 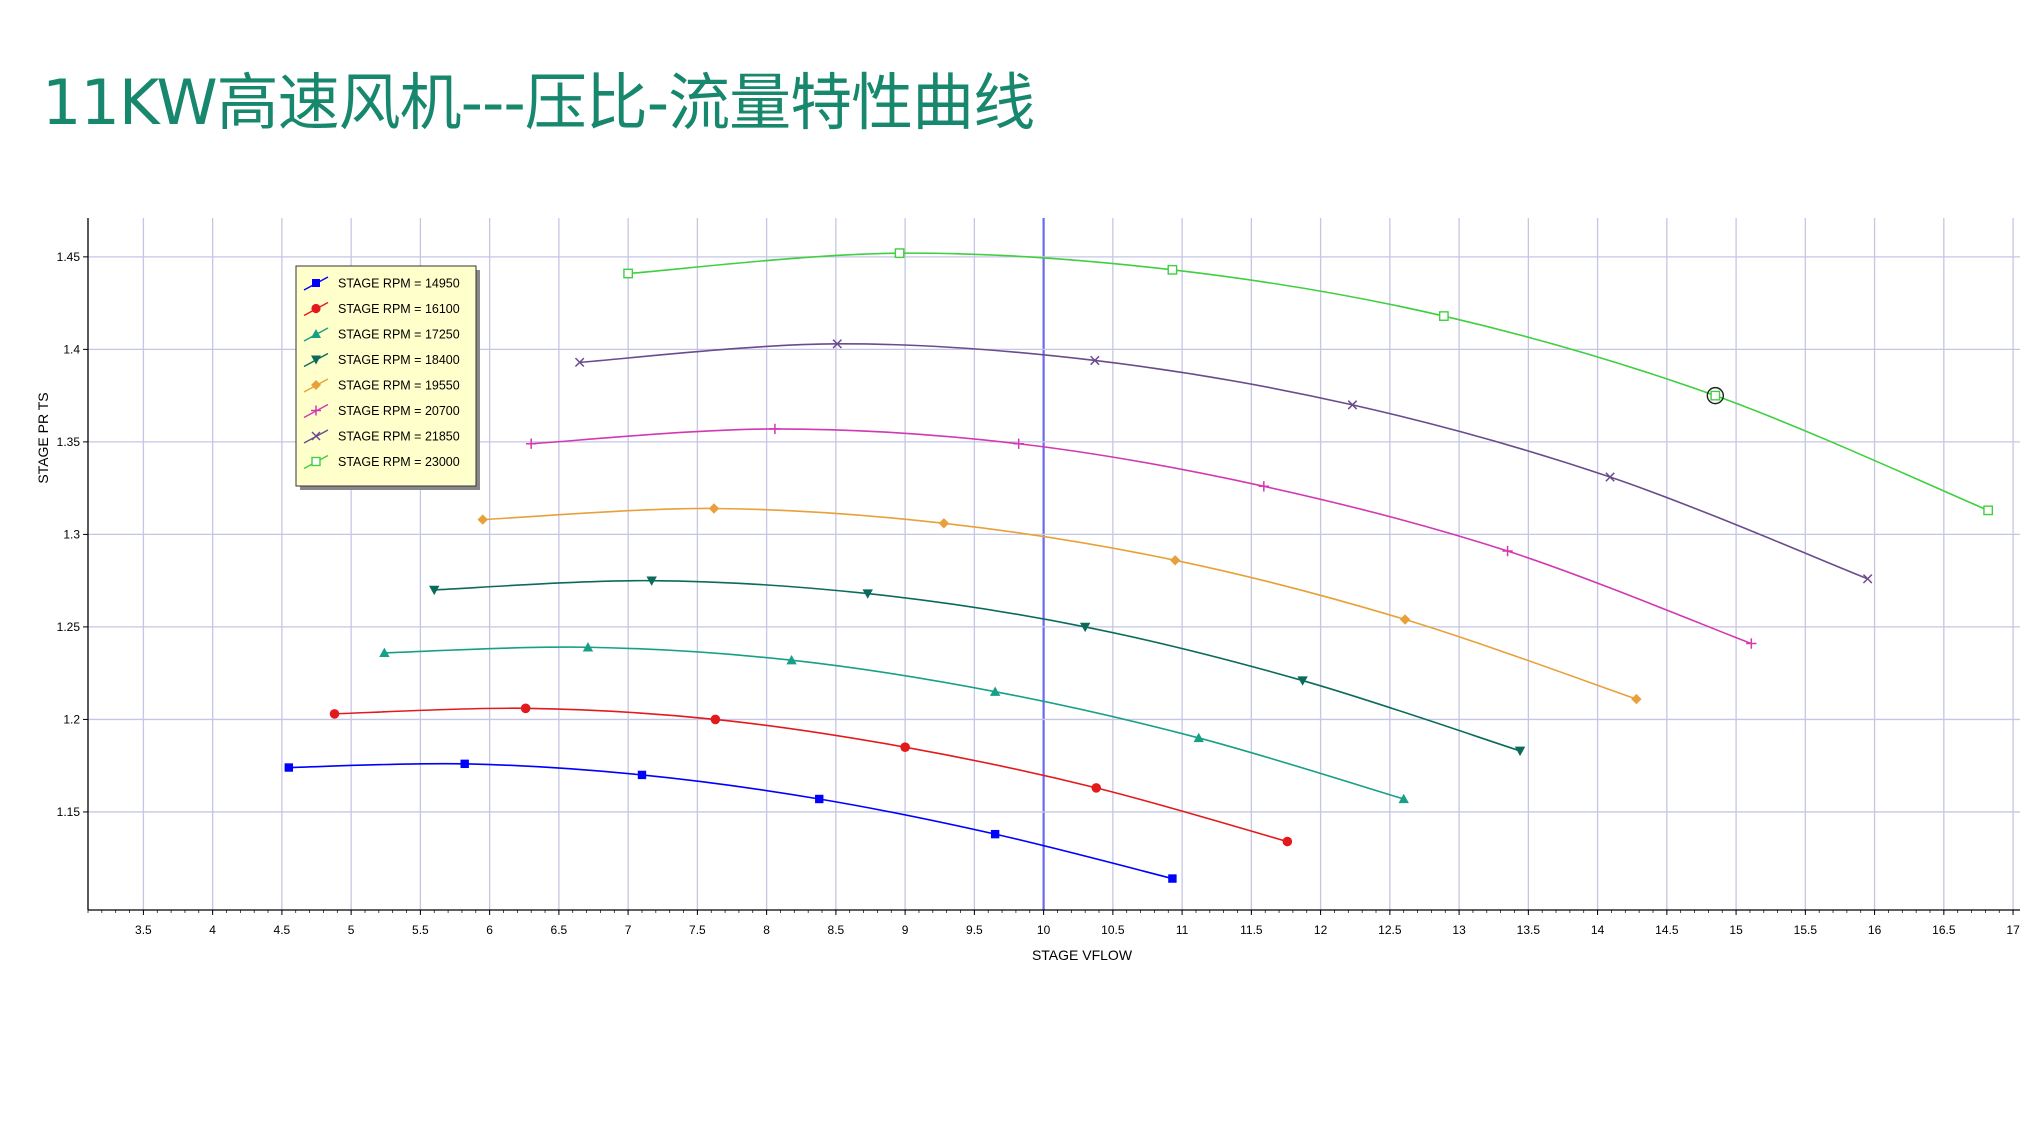 I want to click on legend-item: STAGE RPM = 21850, so click(x=381, y=436).